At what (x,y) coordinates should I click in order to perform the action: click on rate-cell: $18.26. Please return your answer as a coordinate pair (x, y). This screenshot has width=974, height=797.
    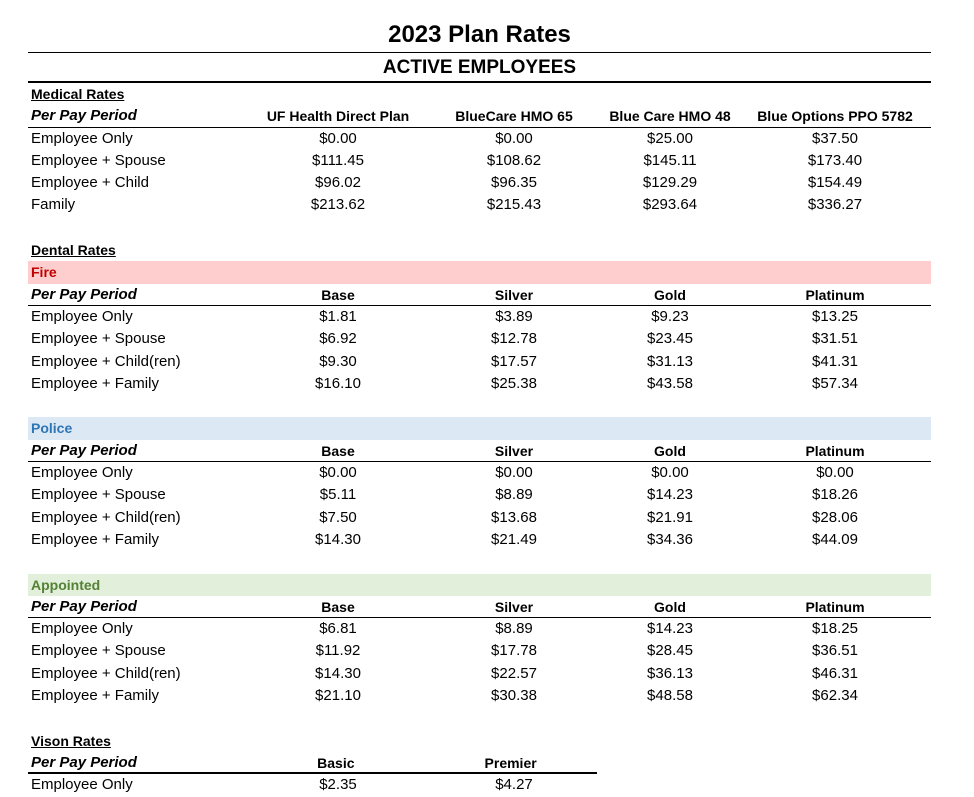
    Looking at the image, I should click on (835, 495).